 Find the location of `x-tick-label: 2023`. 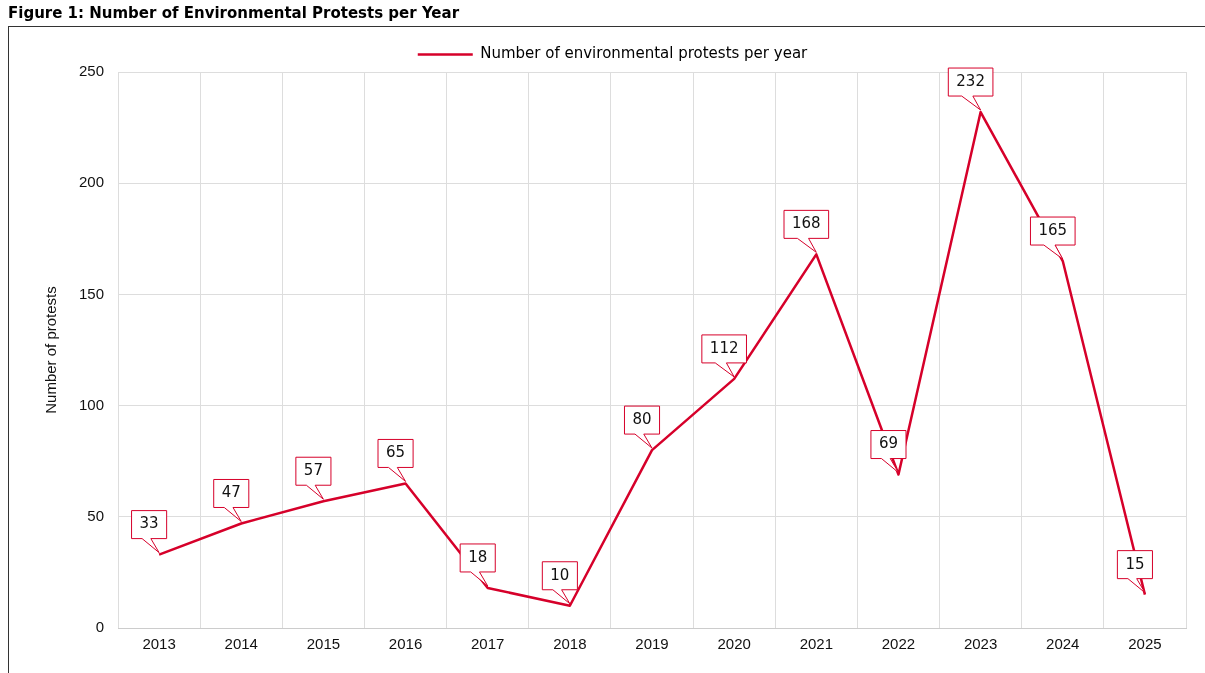

x-tick-label: 2023 is located at coordinates (980, 644).